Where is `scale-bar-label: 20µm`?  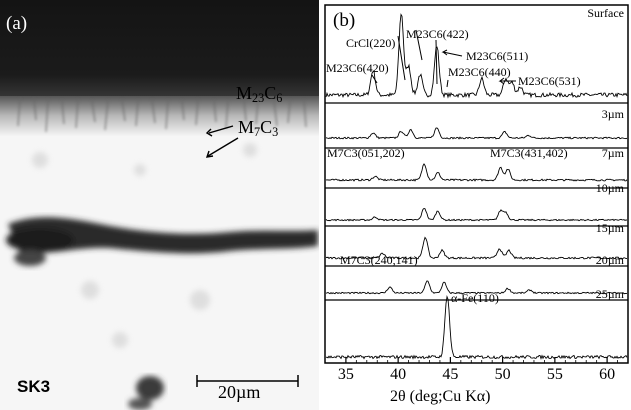 scale-bar-label: 20µm is located at coordinates (239, 392).